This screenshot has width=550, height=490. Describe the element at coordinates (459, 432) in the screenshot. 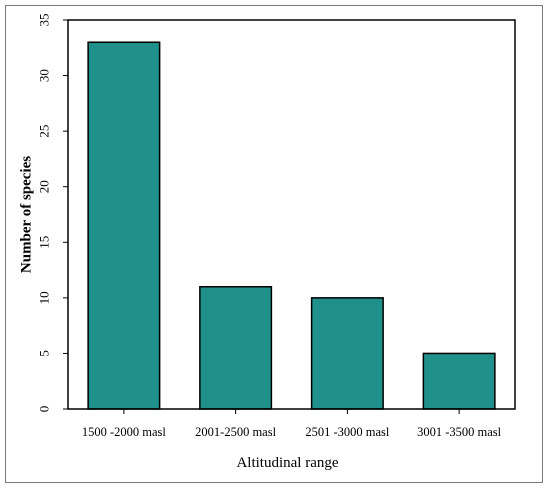

I see `x-tick-label: 3001 -3500 masl` at that location.